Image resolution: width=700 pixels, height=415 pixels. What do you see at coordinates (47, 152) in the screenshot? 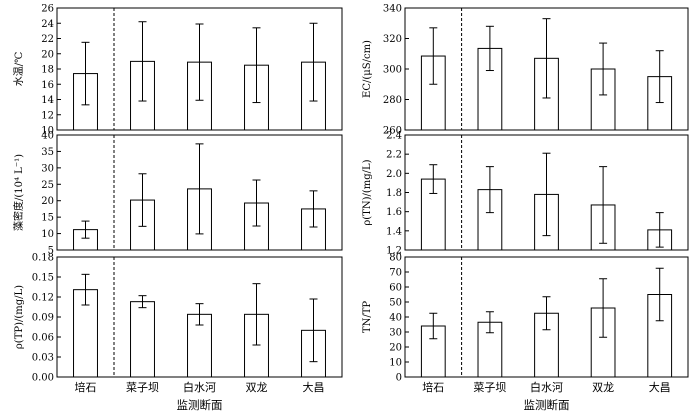
I see `y-tick-label: 35` at bounding box center [47, 152].